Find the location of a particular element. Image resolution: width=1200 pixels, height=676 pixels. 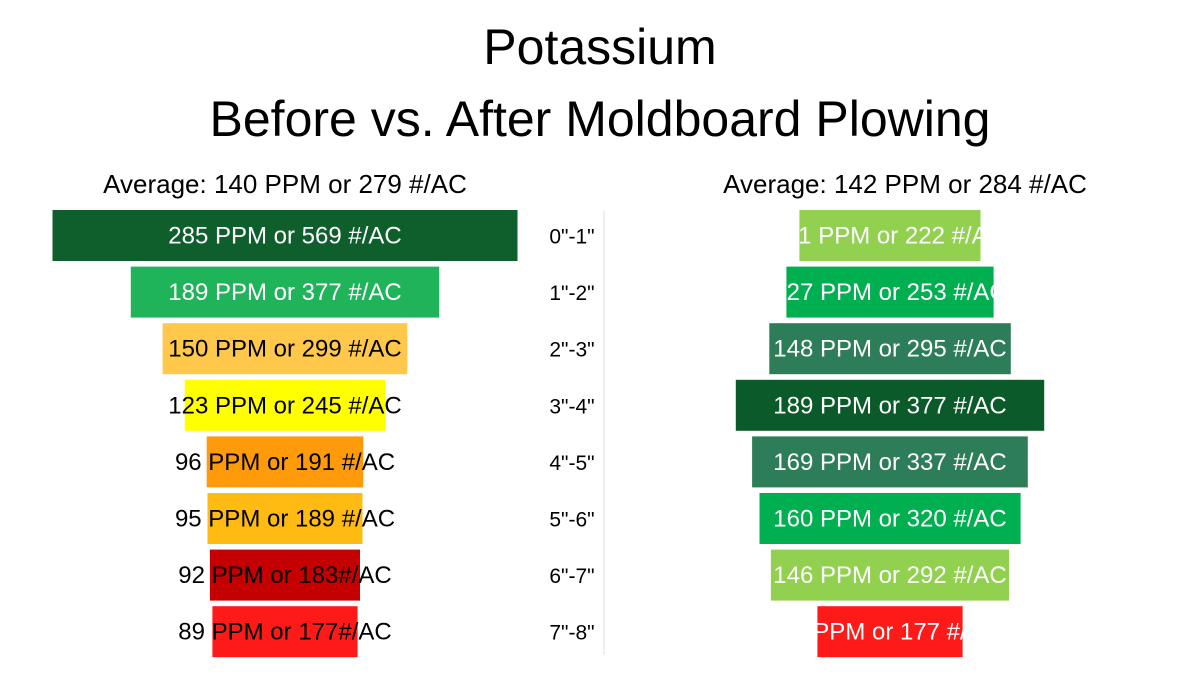

before-bar-label-4: 123 PPM or 245 #/AC is located at coordinates (284, 405).